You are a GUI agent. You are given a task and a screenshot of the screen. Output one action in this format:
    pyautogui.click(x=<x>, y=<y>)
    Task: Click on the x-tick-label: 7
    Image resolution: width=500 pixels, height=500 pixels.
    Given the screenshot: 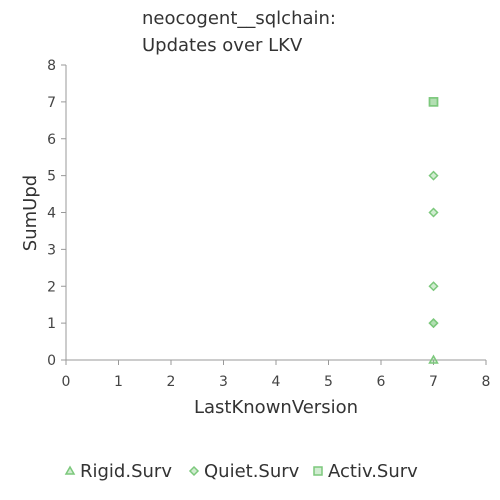 What is the action you would take?
    pyautogui.click(x=433, y=382)
    